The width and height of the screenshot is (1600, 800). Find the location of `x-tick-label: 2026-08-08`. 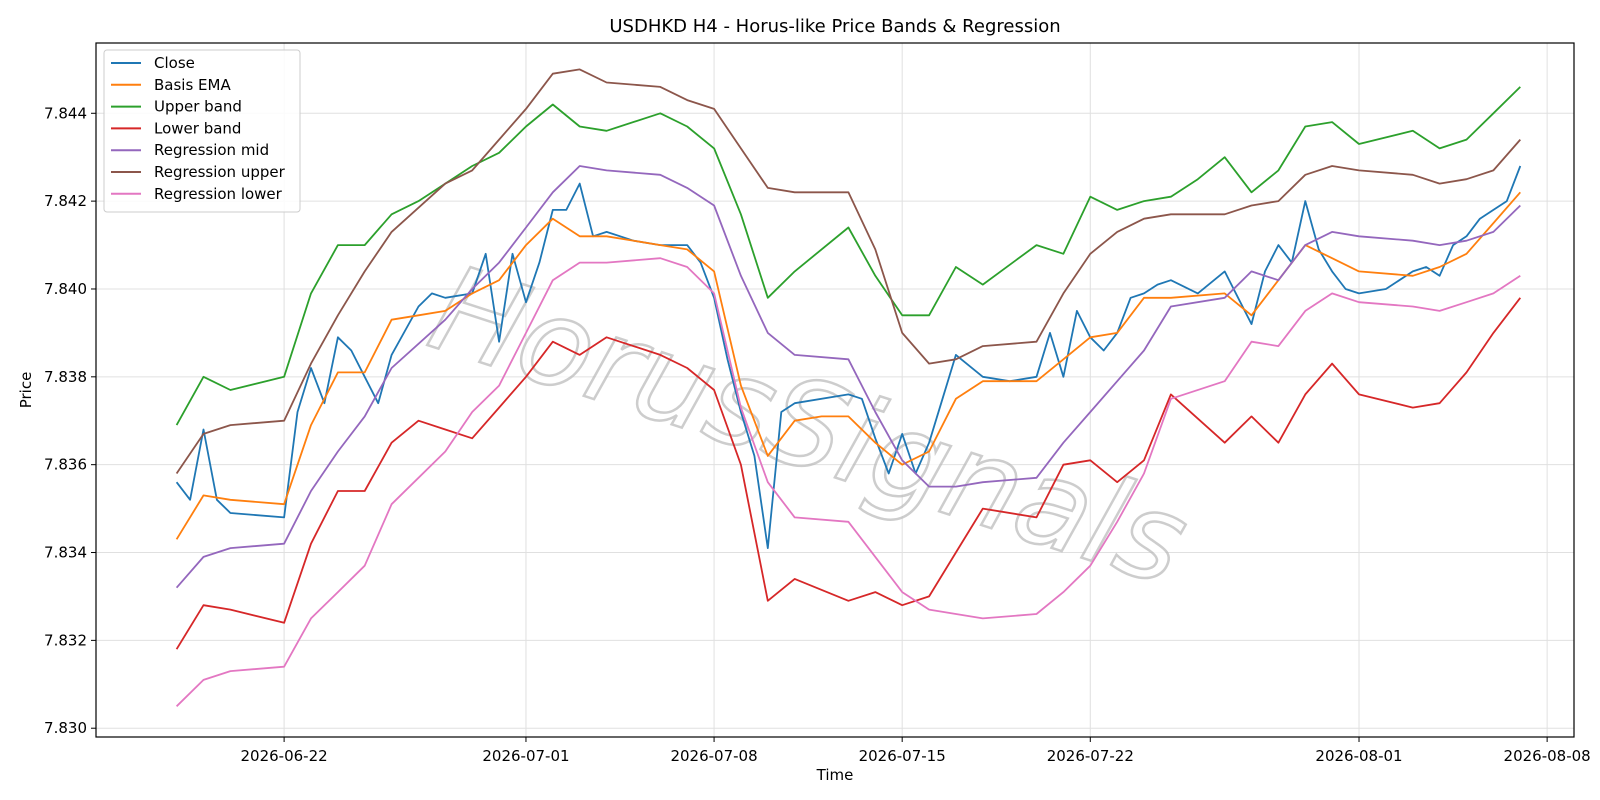

x-tick-label: 2026-08-08 is located at coordinates (1547, 756).